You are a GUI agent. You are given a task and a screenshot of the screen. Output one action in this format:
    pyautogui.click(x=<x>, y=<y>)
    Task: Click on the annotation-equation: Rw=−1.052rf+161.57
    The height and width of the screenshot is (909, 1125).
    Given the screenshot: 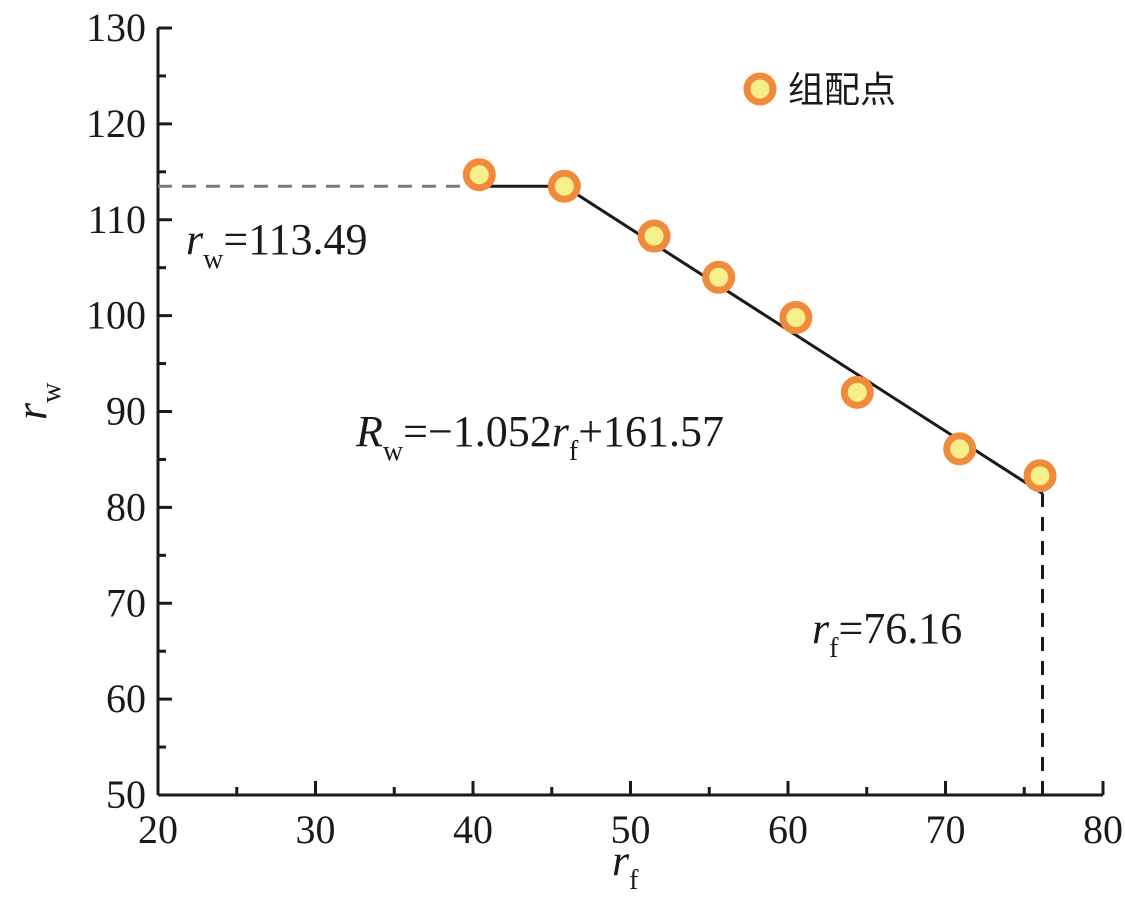 What is the action you would take?
    pyautogui.click(x=539, y=437)
    